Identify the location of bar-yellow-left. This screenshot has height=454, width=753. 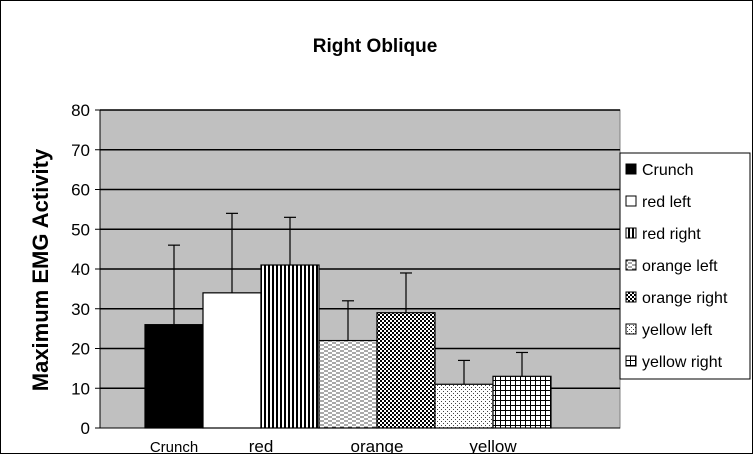
(464, 406).